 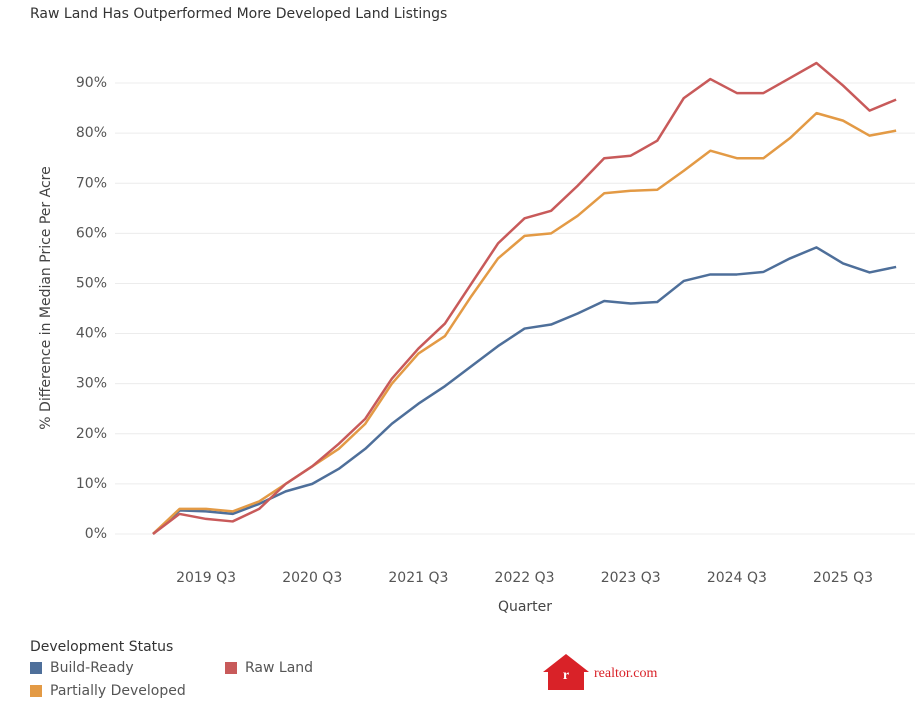 I want to click on y-tick-label: 50%, so click(x=91, y=283).